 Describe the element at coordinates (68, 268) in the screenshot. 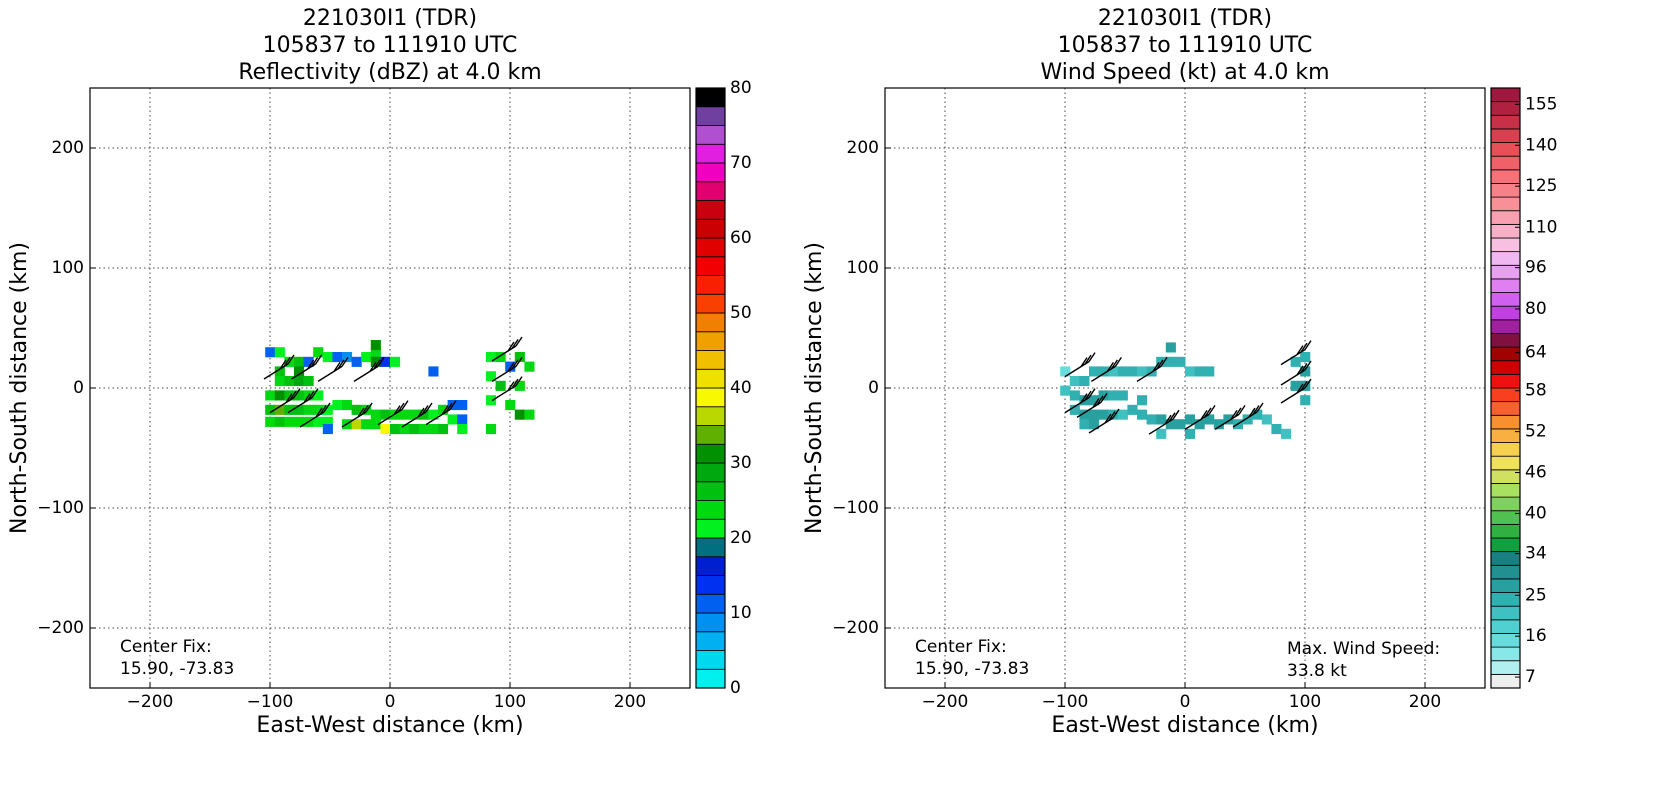

I see `y-tick-label: 100` at that location.